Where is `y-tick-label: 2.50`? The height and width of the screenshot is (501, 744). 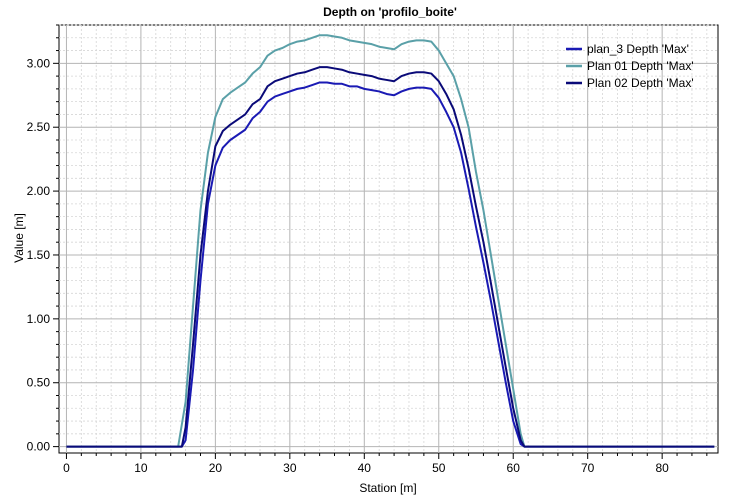 y-tick-label: 2.50 is located at coordinates (39, 127).